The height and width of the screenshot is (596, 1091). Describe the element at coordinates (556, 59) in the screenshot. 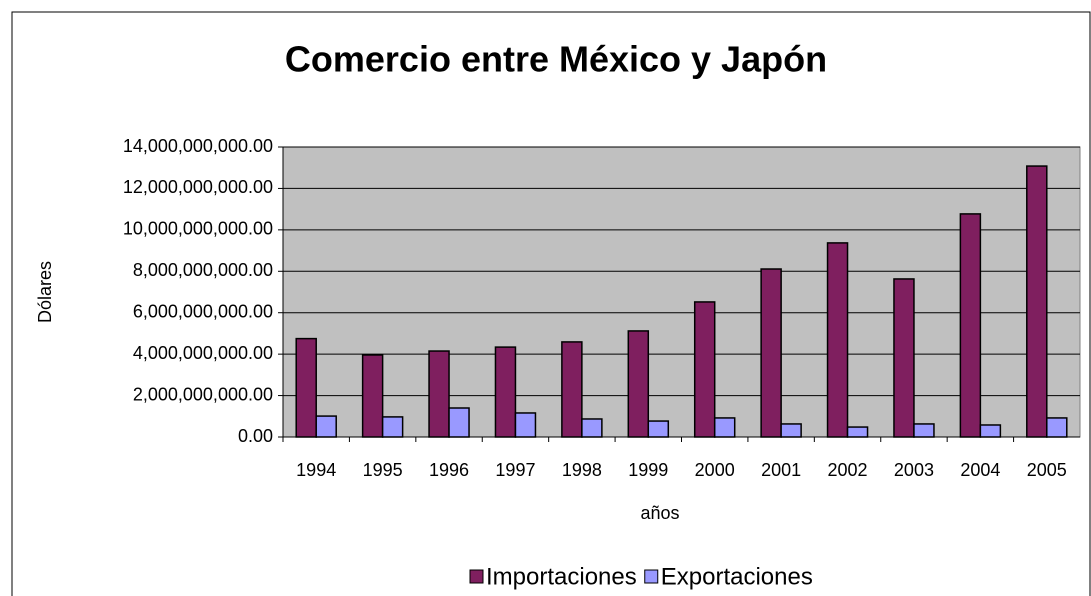

I see `chart-title: Comercio entre México y Japón` at that location.